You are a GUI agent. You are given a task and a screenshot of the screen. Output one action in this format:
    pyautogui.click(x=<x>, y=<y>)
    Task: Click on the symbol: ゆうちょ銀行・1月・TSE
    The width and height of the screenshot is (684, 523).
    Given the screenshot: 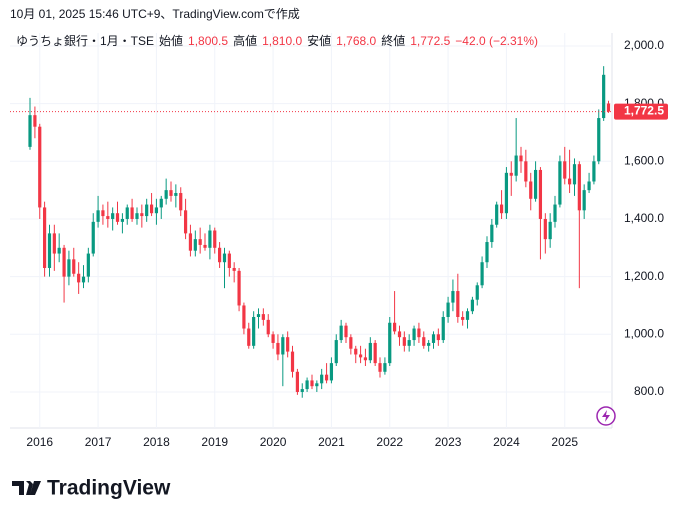 What is the action you would take?
    pyautogui.click(x=85, y=41)
    